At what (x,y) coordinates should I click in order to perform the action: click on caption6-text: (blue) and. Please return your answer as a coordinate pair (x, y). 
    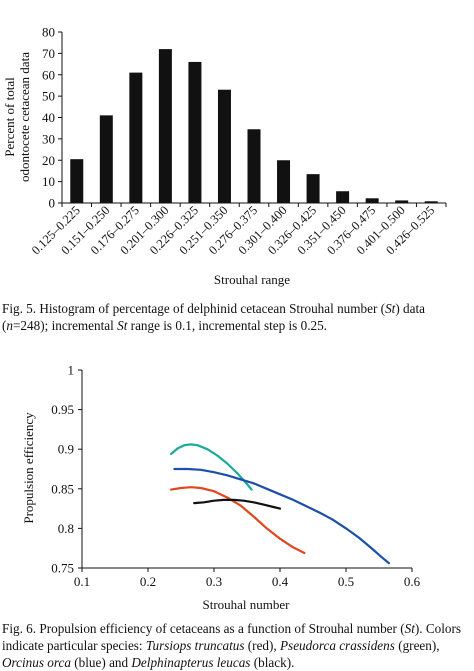
    Looking at the image, I should click on (101, 662).